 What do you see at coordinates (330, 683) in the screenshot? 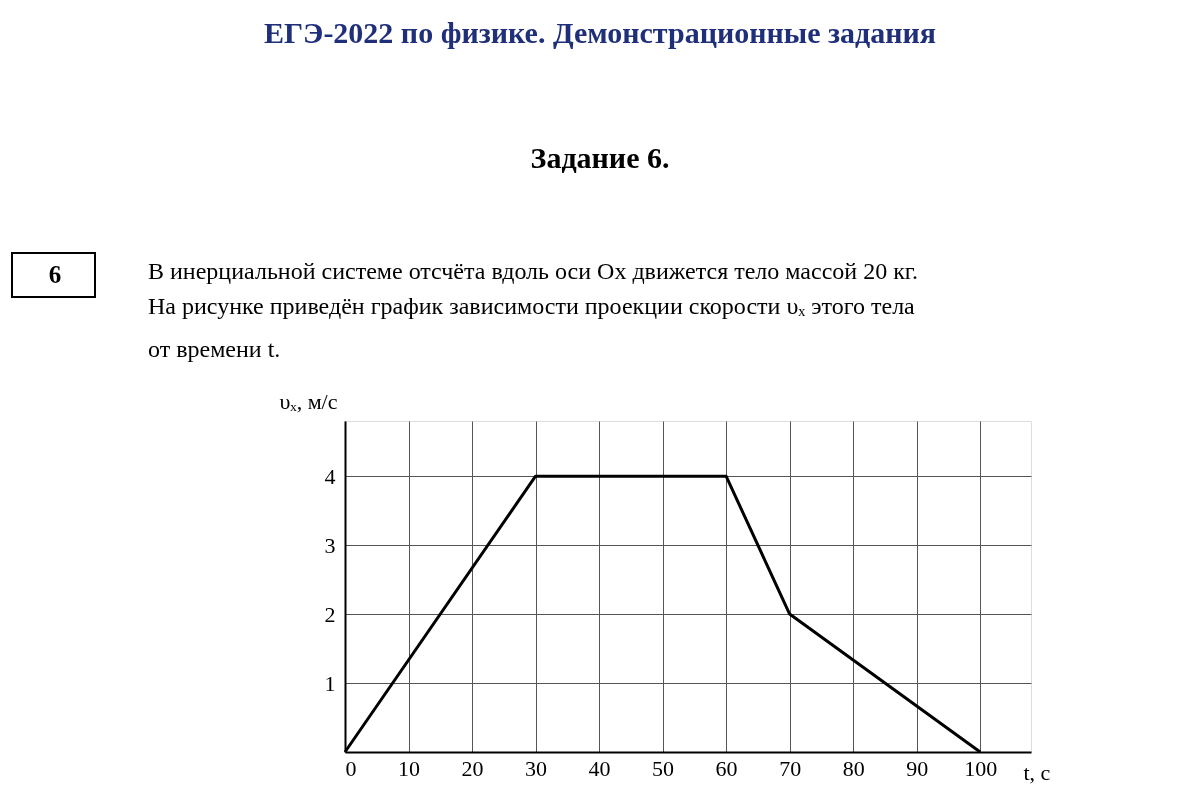
I see `y-tick-label: 1` at bounding box center [330, 683].